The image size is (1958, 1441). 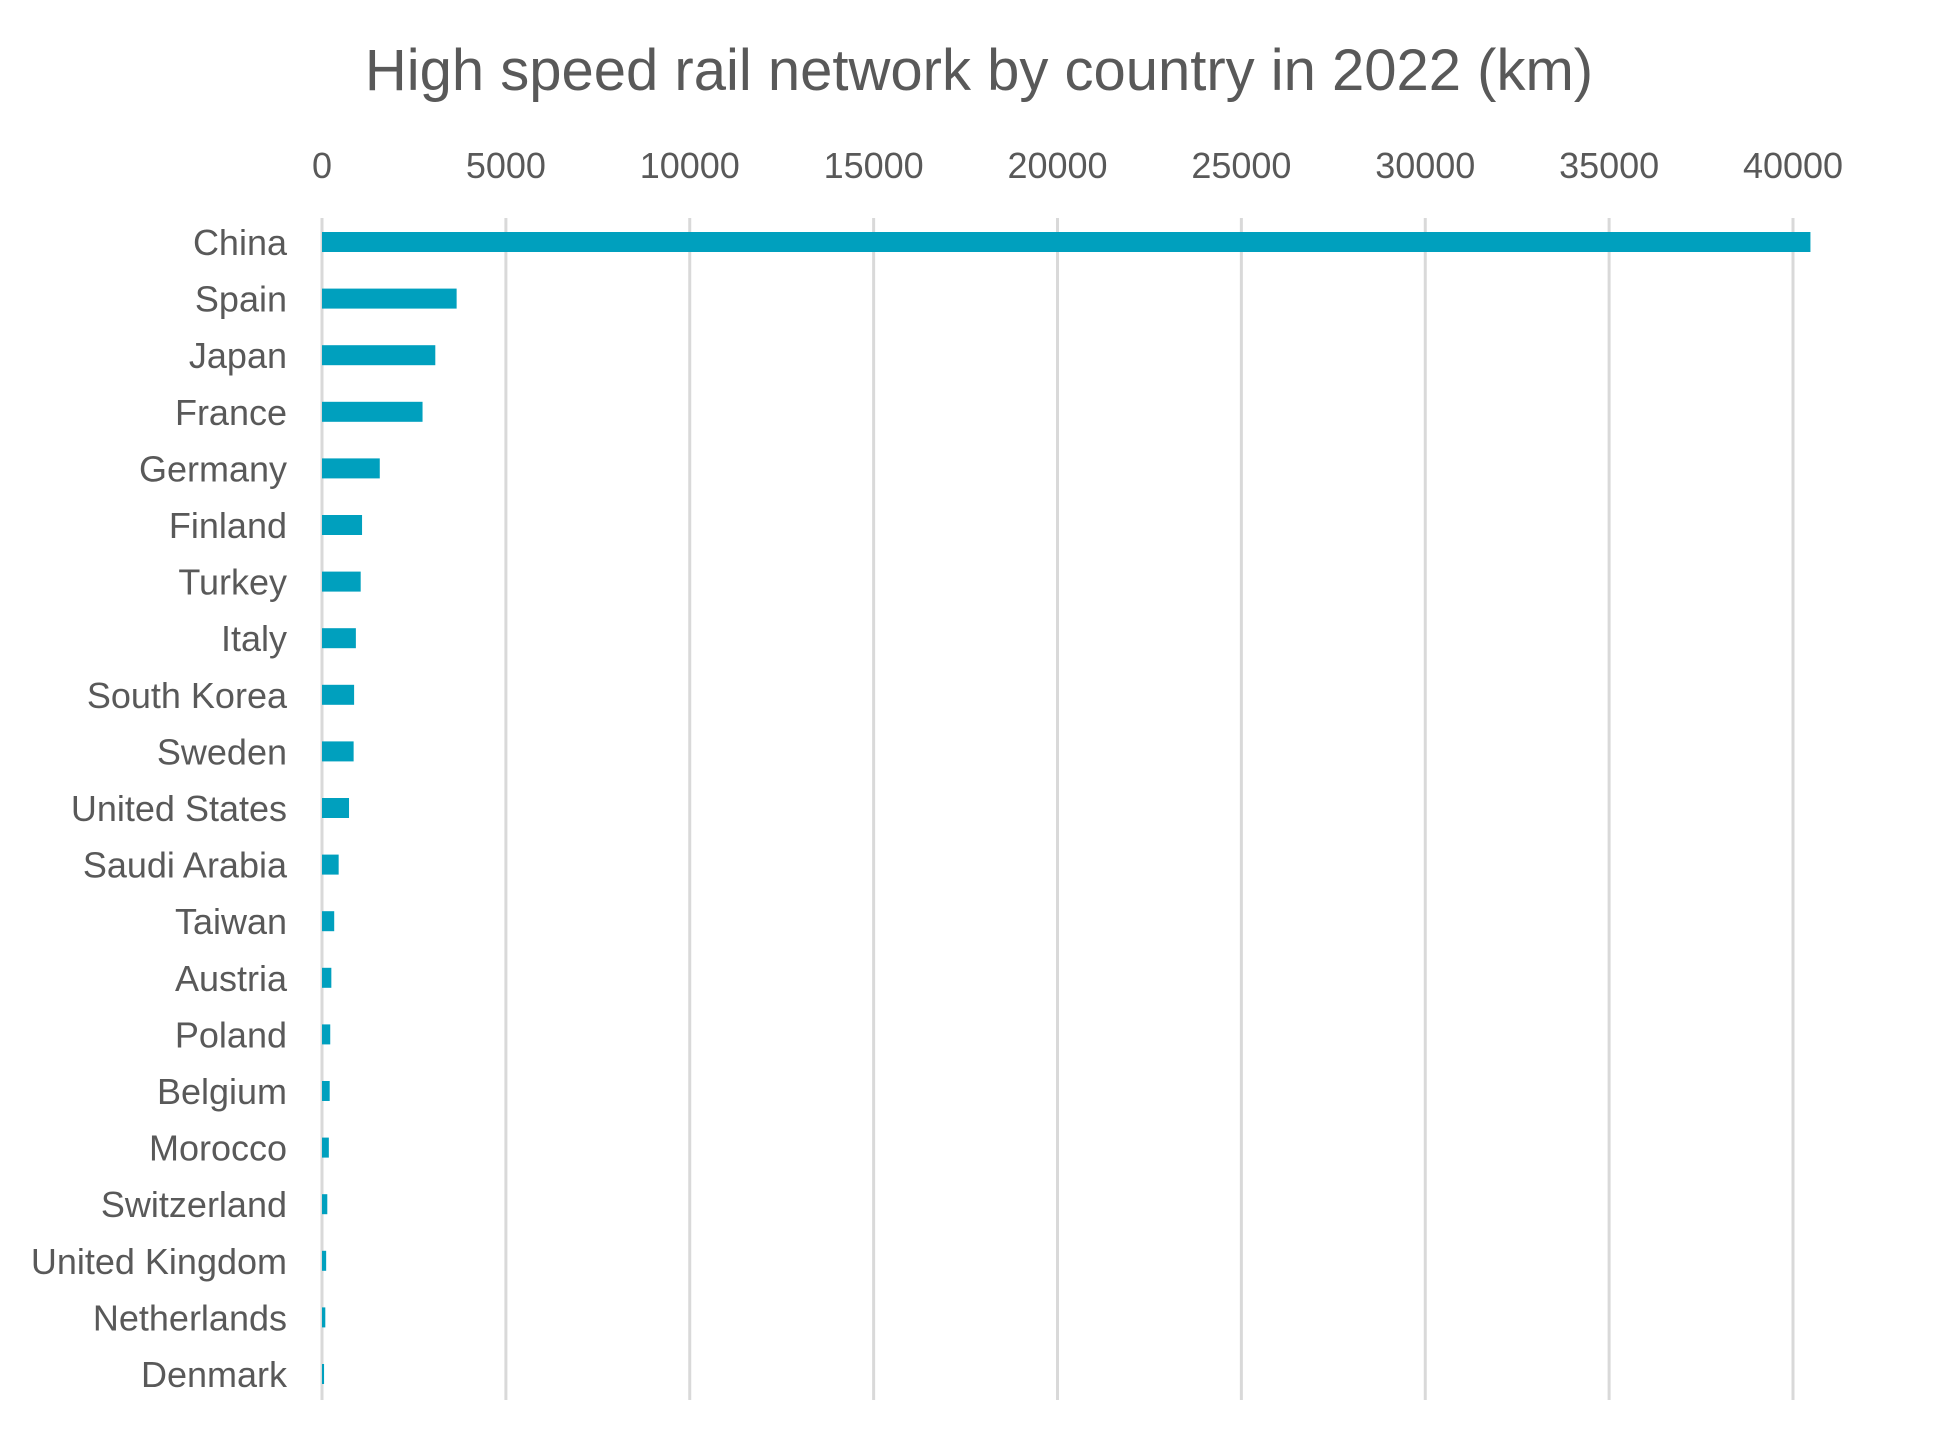 What do you see at coordinates (231, 921) in the screenshot?
I see `category-label: Taiwan` at bounding box center [231, 921].